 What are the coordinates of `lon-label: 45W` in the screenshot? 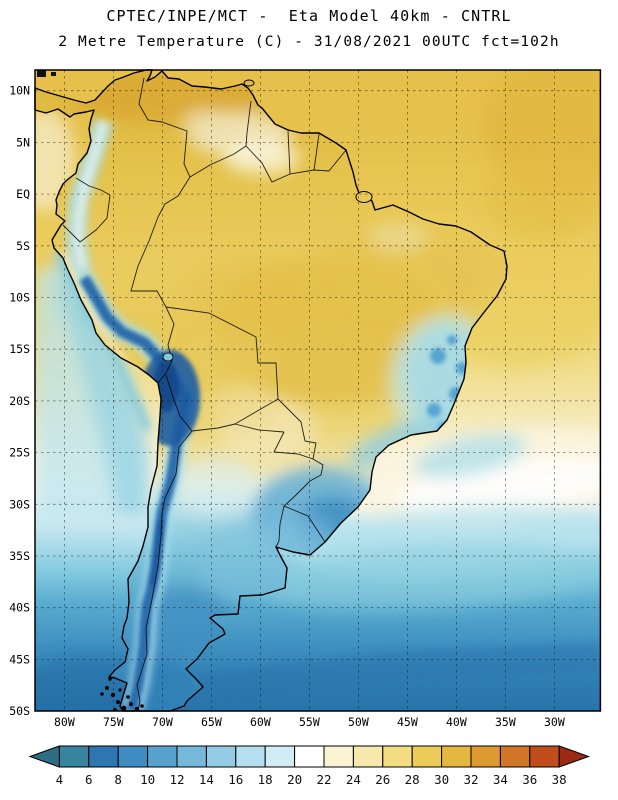 It's located at (407, 722).